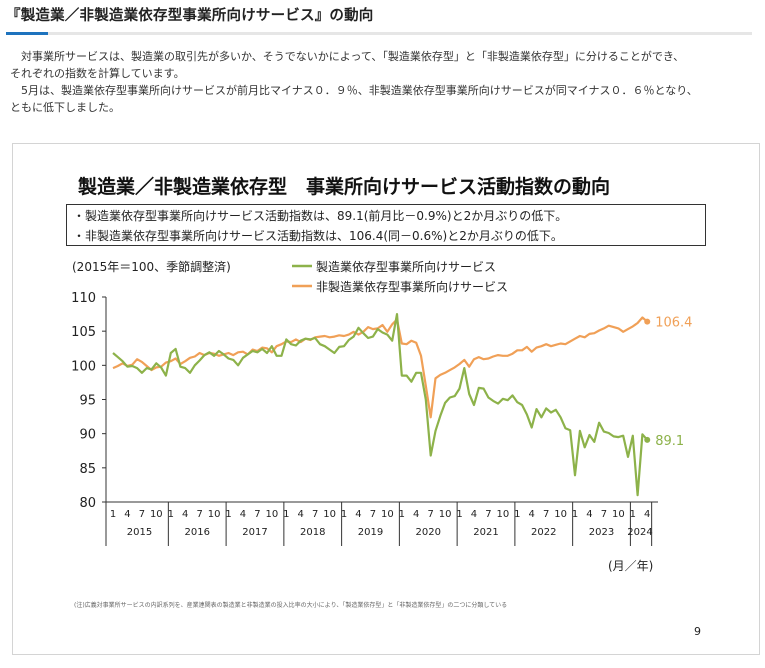 The height and width of the screenshot is (668, 765). I want to click on page-number: 9, so click(697, 631).